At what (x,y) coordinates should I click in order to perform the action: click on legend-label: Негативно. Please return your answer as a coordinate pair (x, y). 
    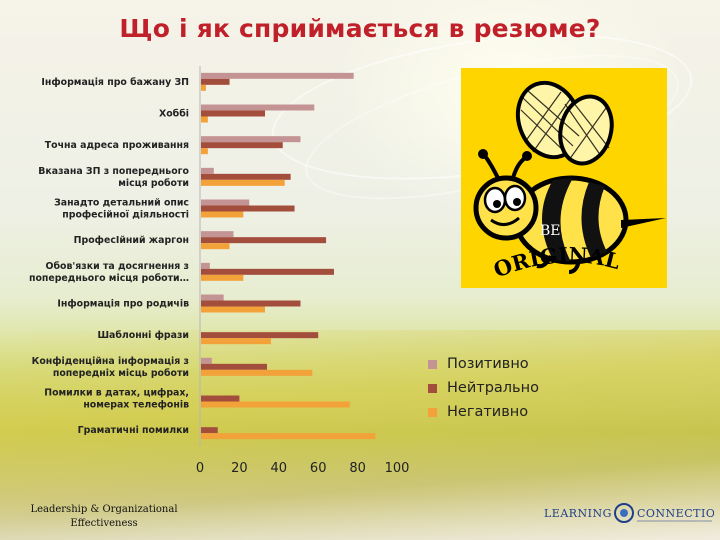
    Looking at the image, I should click on (488, 412).